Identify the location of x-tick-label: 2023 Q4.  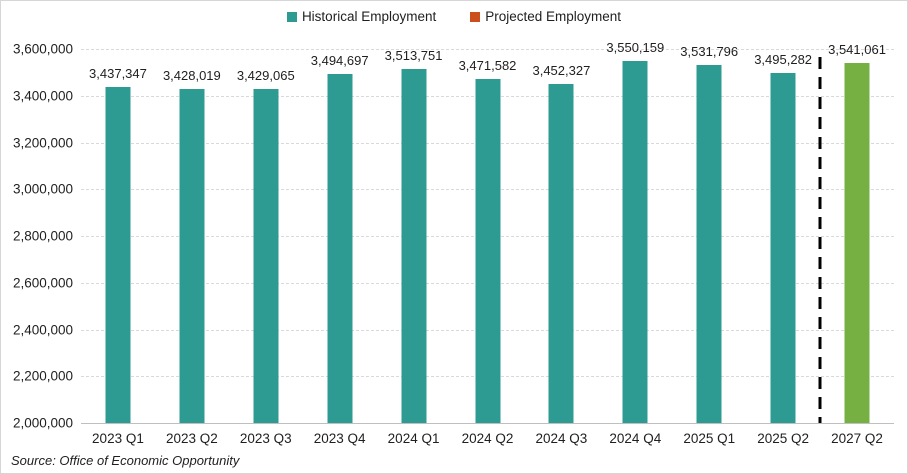
(339, 438).